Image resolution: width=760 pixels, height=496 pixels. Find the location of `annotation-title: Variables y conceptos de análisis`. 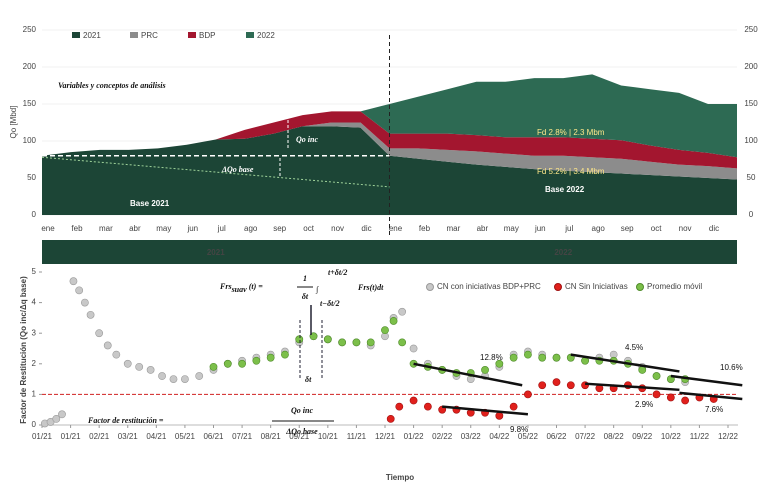

annotation-title: Variables y conceptos de análisis is located at coordinates (112, 85).